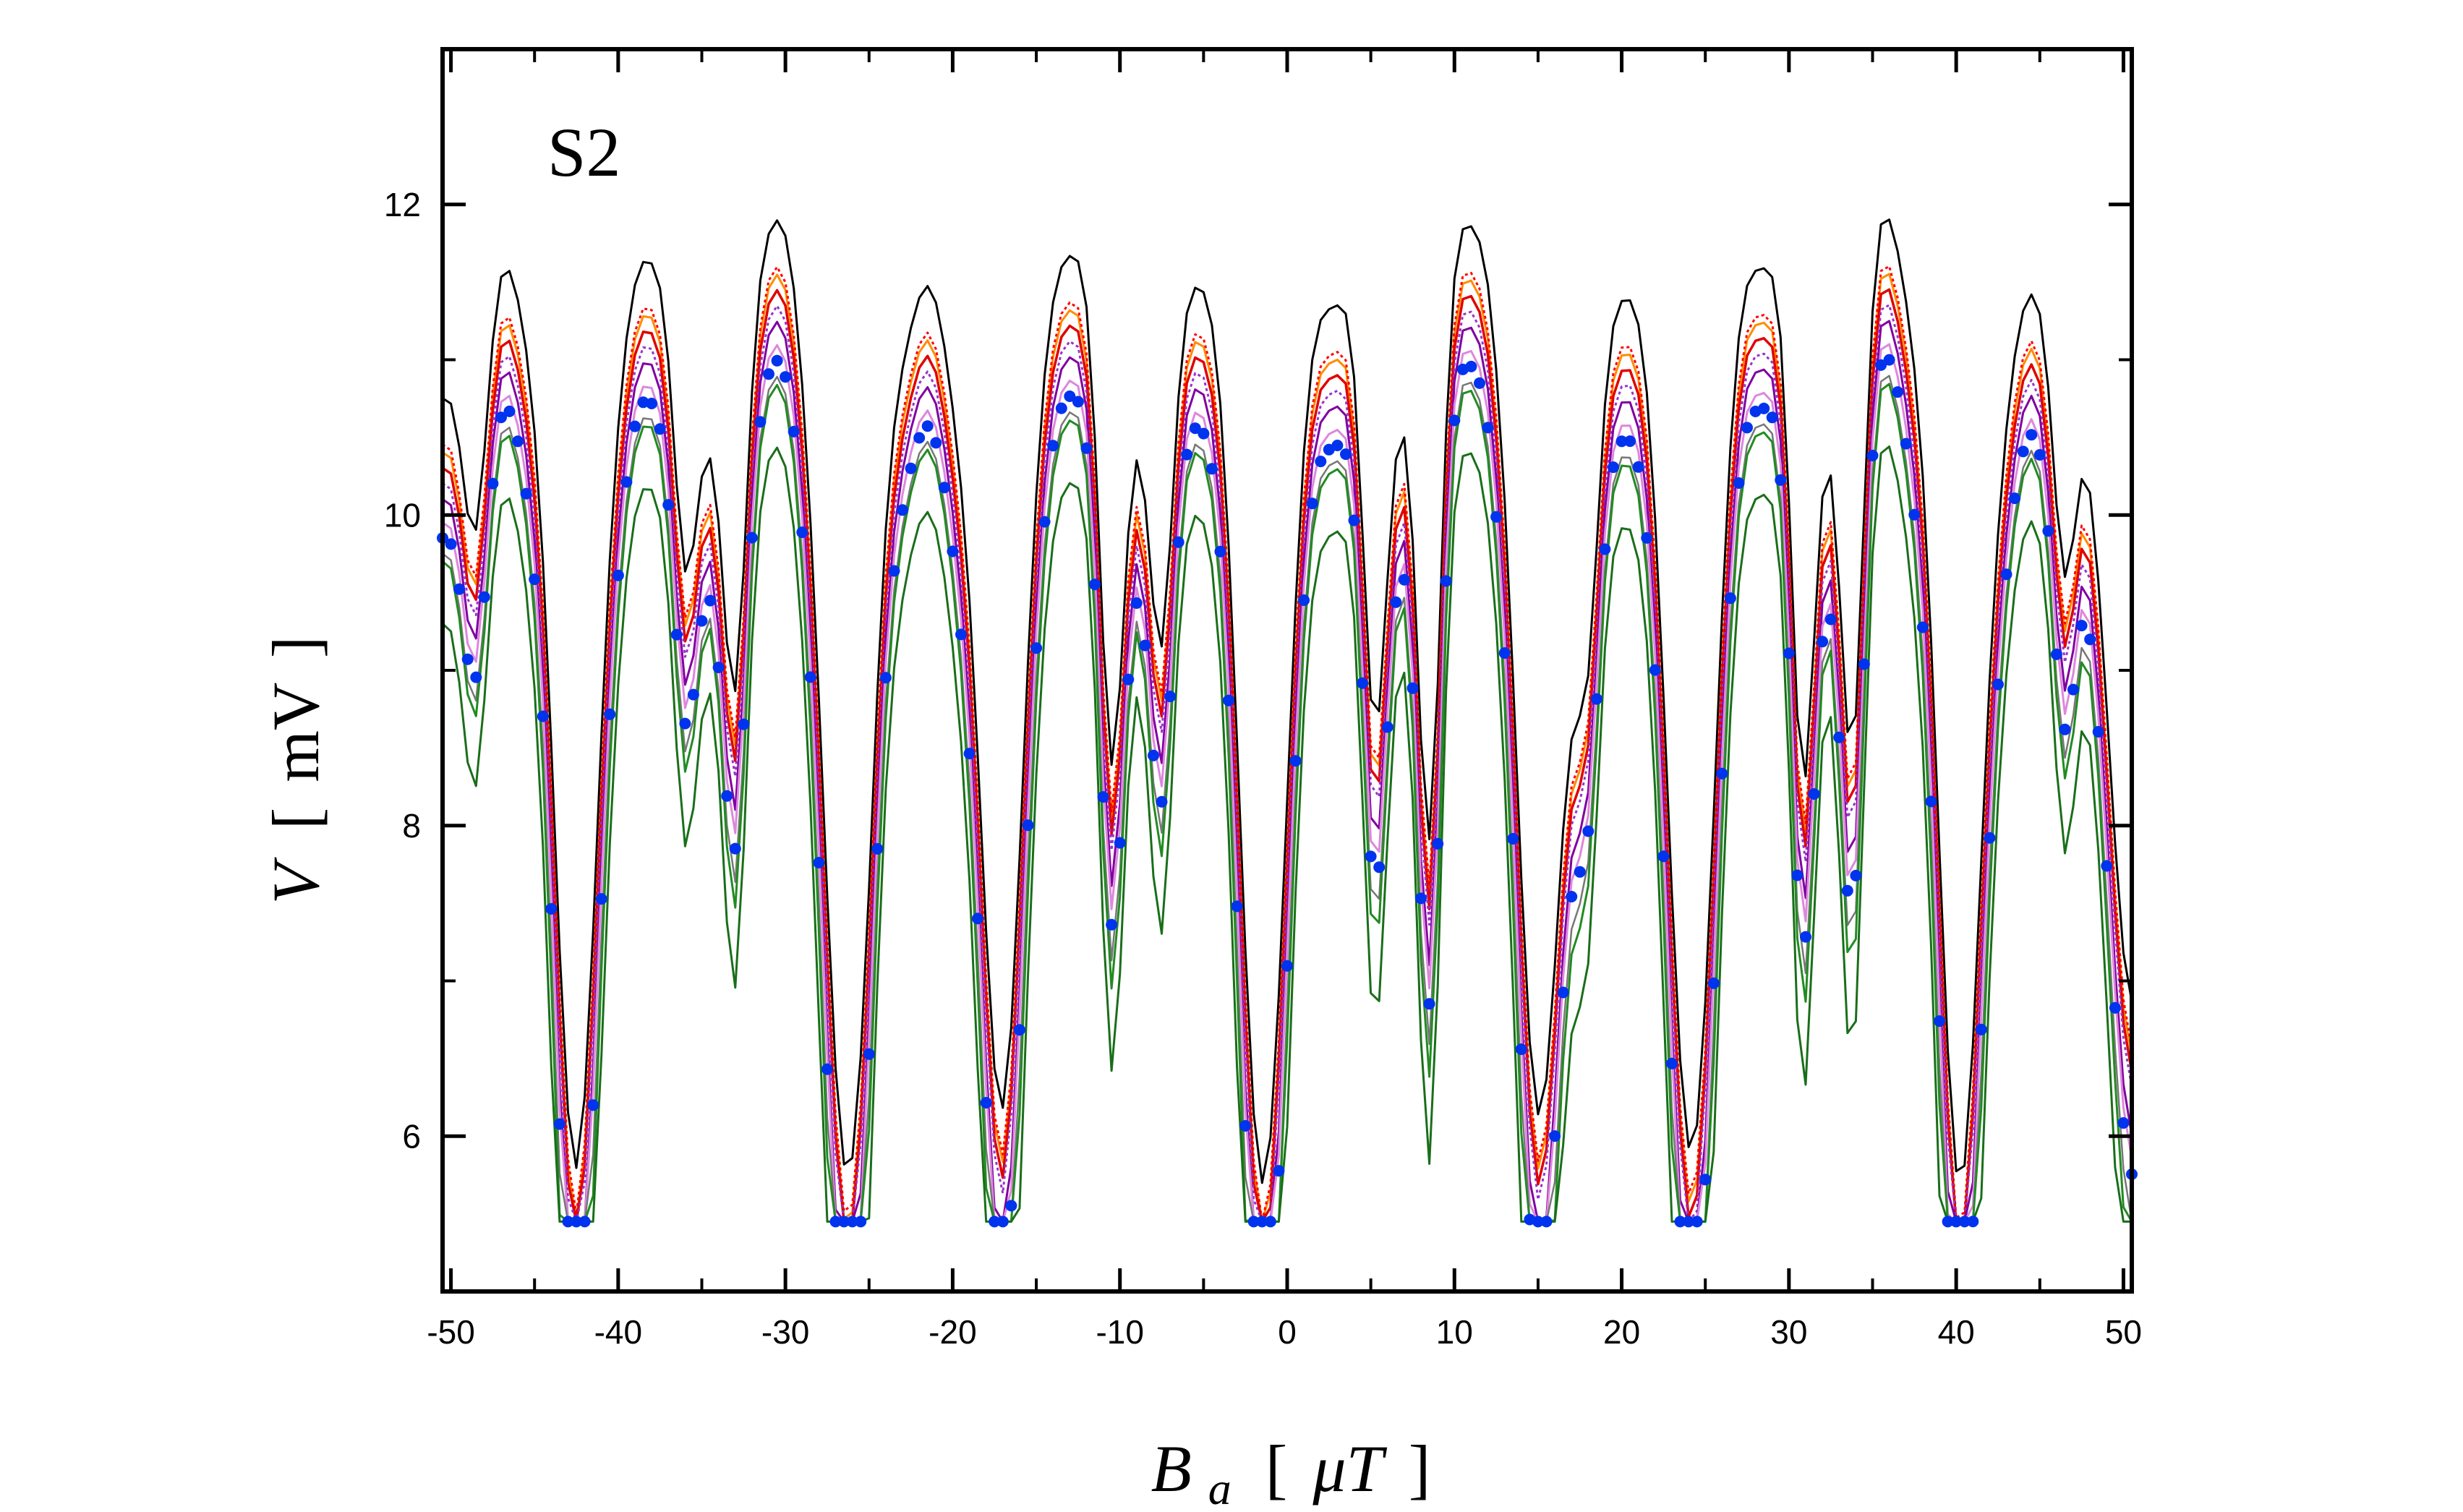 This screenshot has height=1512, width=2463. I want to click on x-axis-bracket-close: ], so click(1420, 1468).